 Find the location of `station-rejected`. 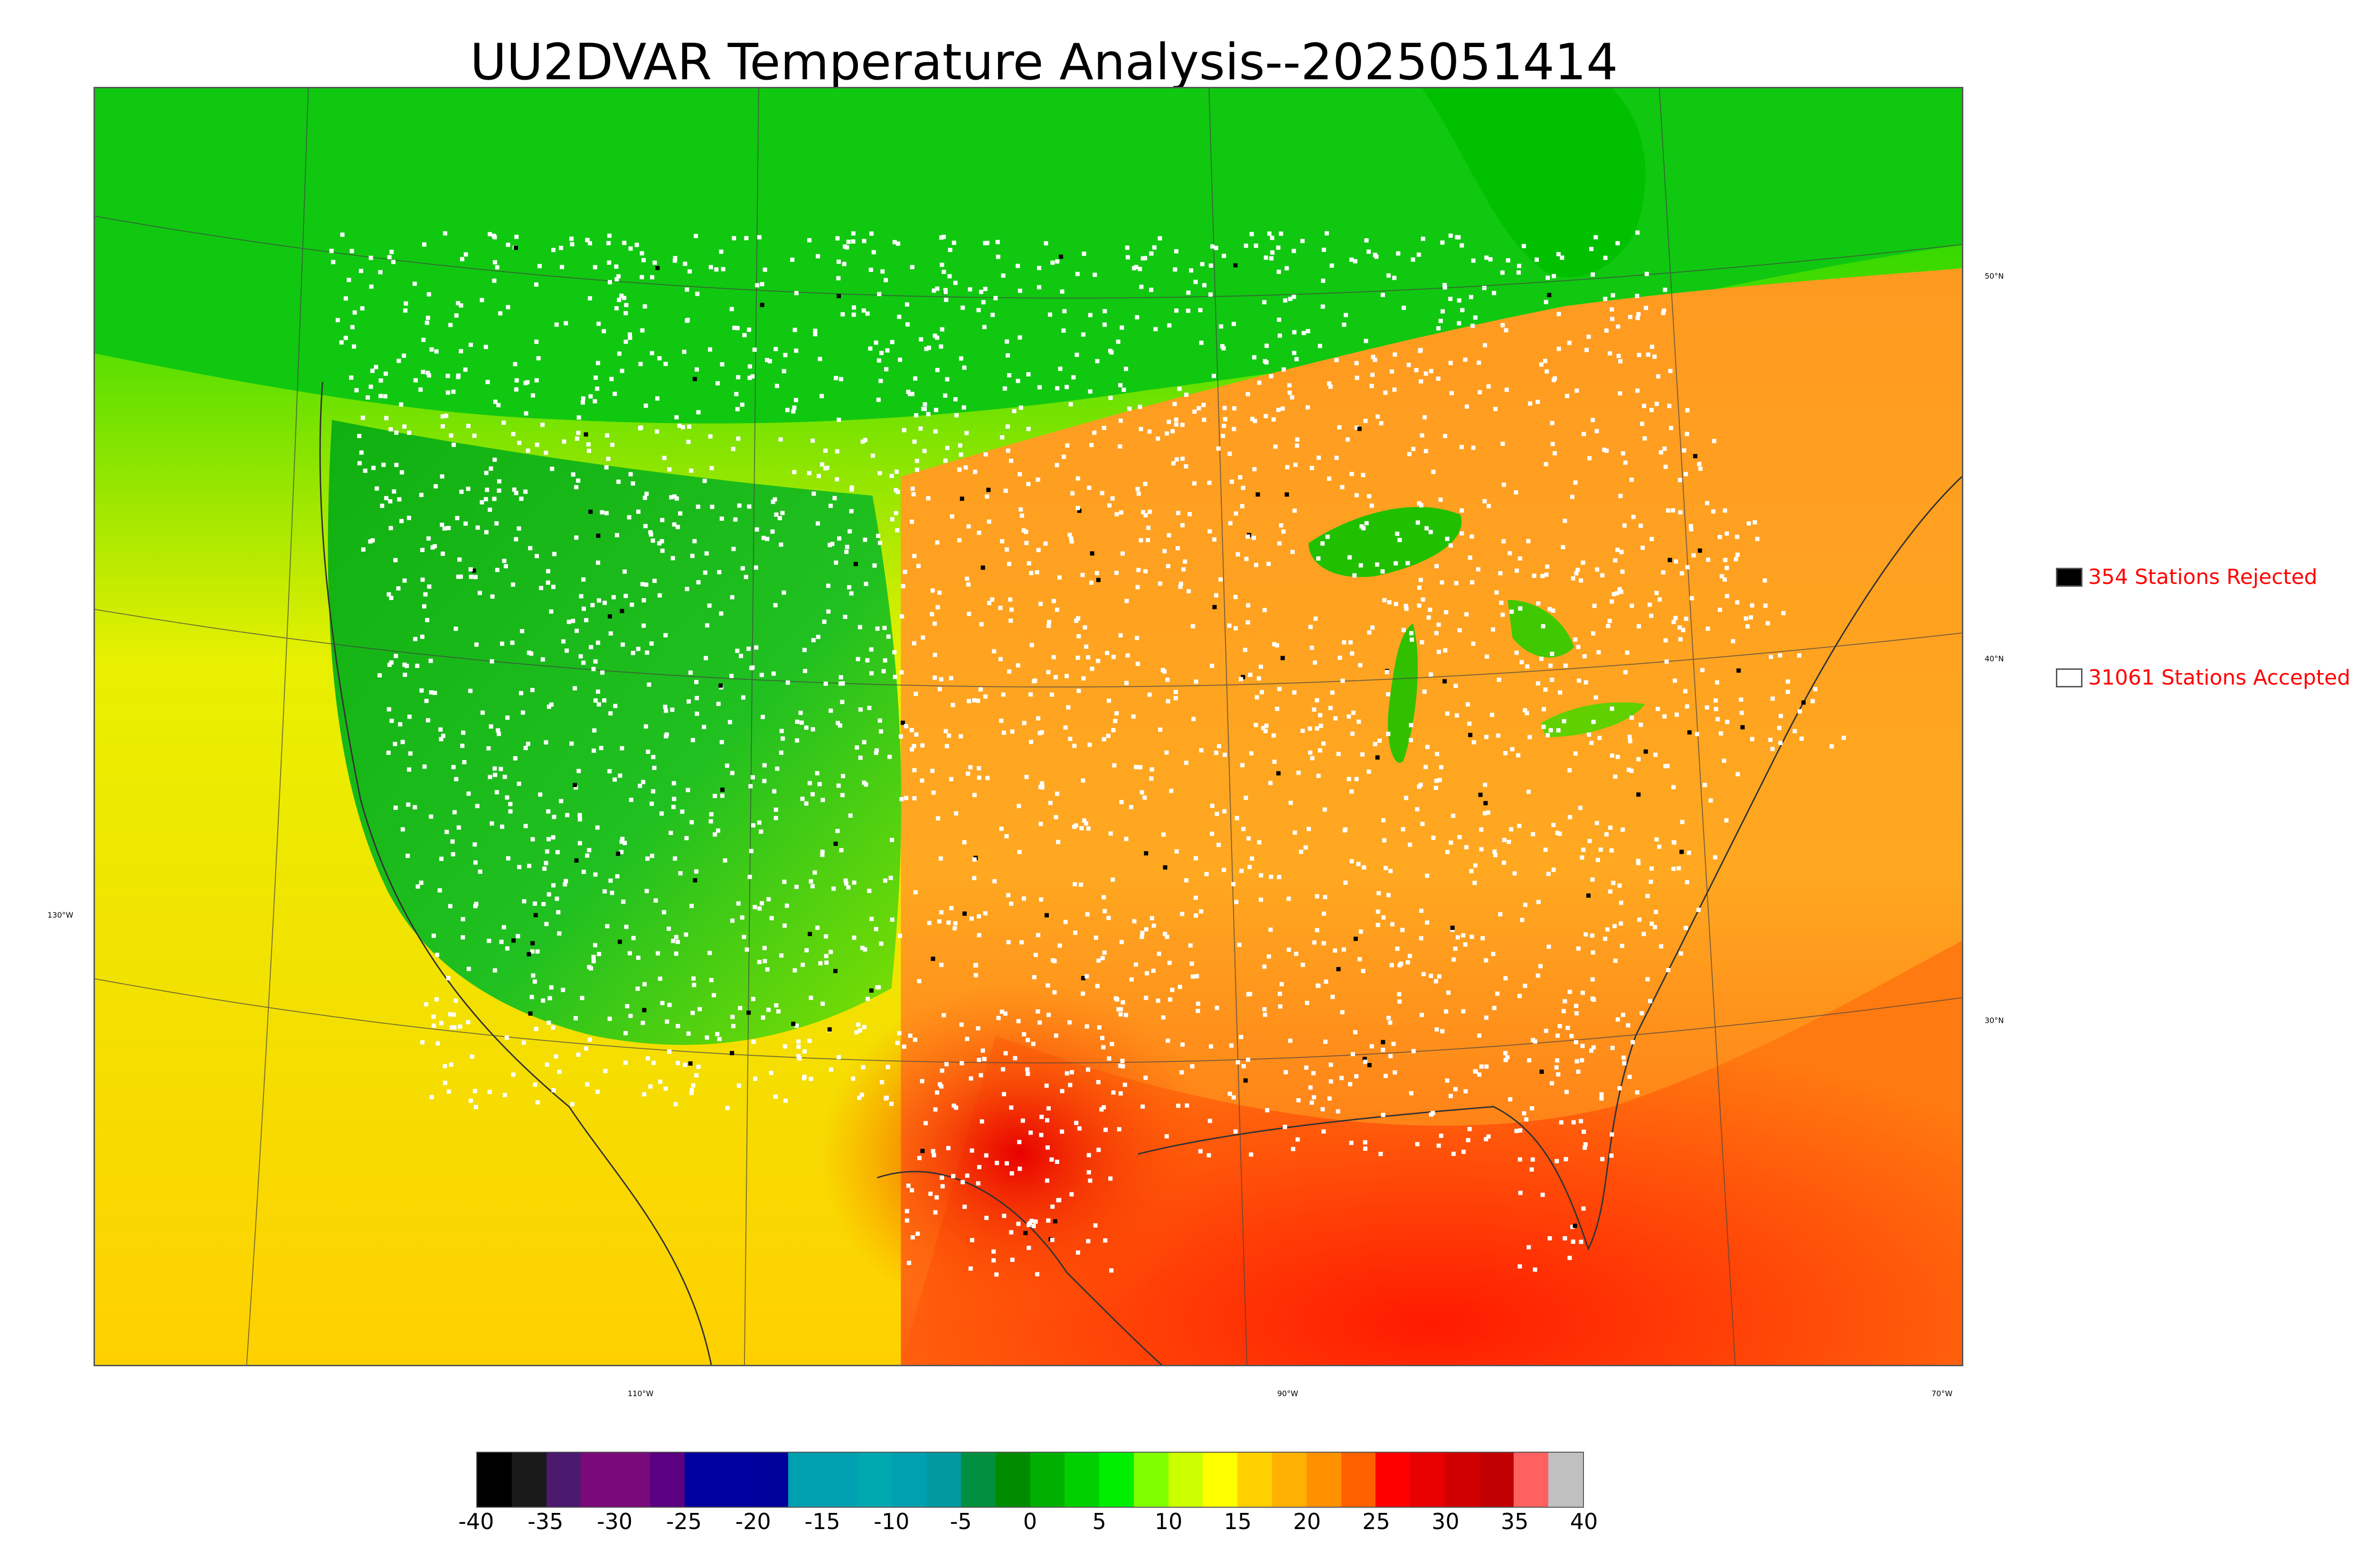

station-rejected is located at coordinates (1278, 773).